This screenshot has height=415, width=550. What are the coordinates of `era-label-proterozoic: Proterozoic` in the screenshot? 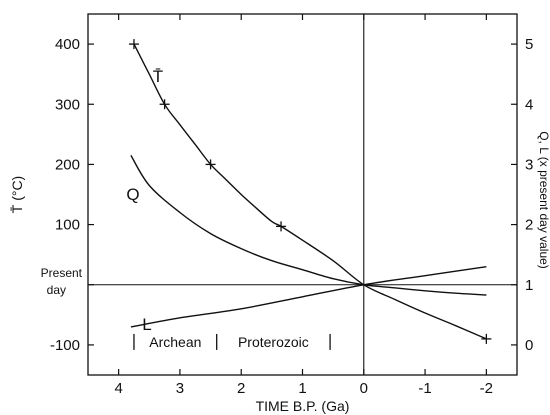 It's located at (273, 342).